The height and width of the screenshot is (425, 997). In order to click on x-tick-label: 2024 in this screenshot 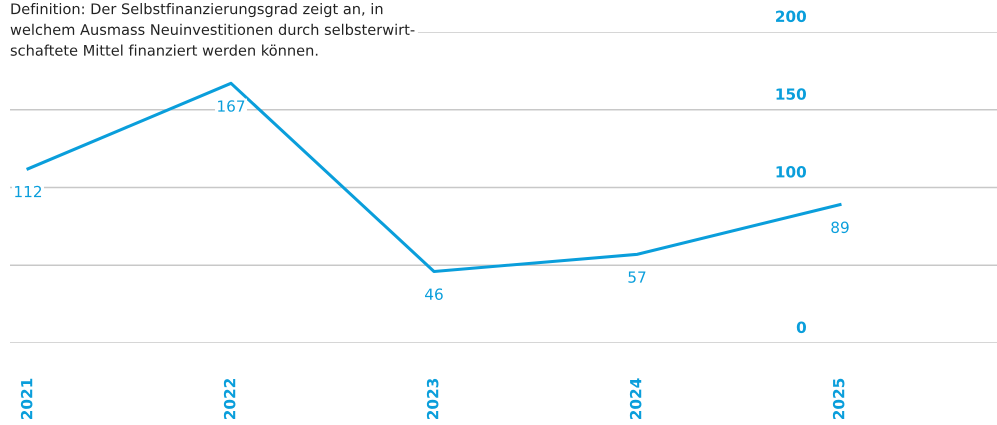, I will do `click(636, 399)`.